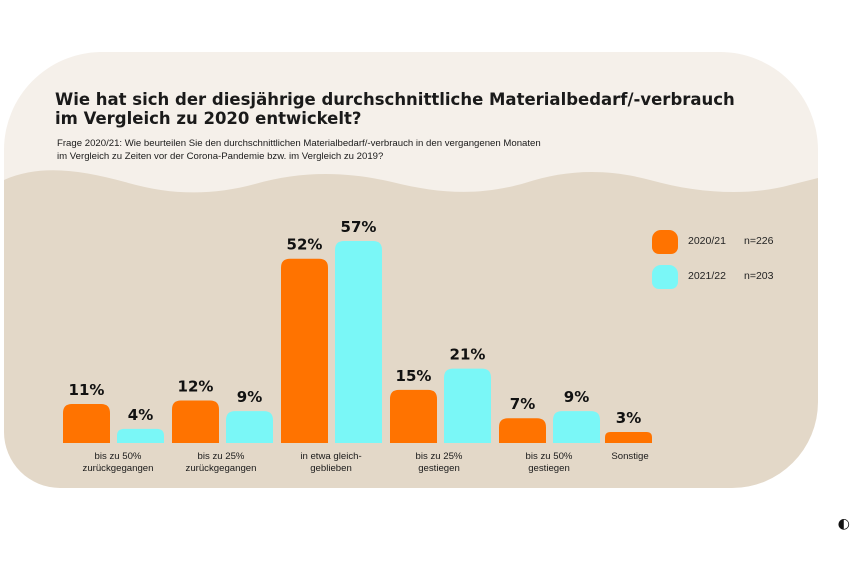 This screenshot has width=850, height=566. I want to click on data-label-2020-cat-3: 52%, so click(305, 245).